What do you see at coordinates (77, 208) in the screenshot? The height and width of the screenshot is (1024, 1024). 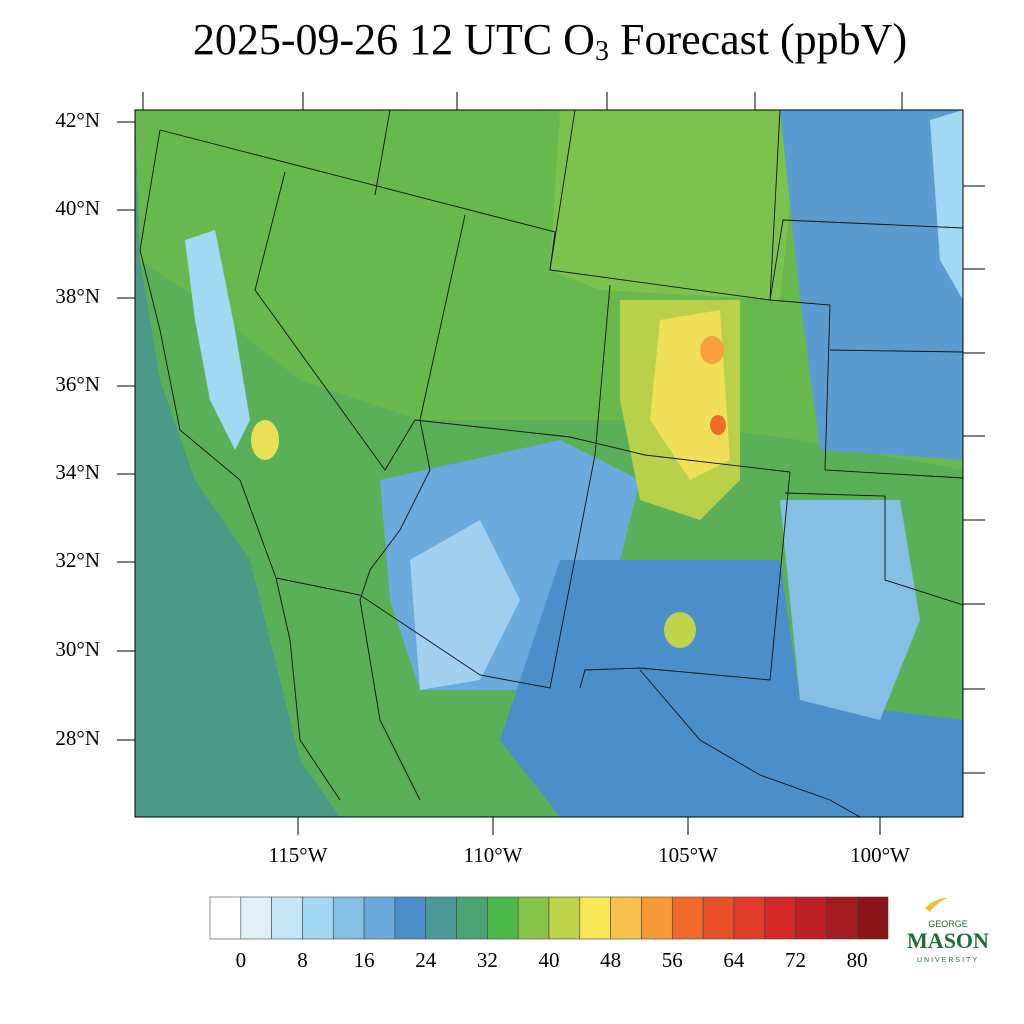 I see `lat-label: 40°N` at bounding box center [77, 208].